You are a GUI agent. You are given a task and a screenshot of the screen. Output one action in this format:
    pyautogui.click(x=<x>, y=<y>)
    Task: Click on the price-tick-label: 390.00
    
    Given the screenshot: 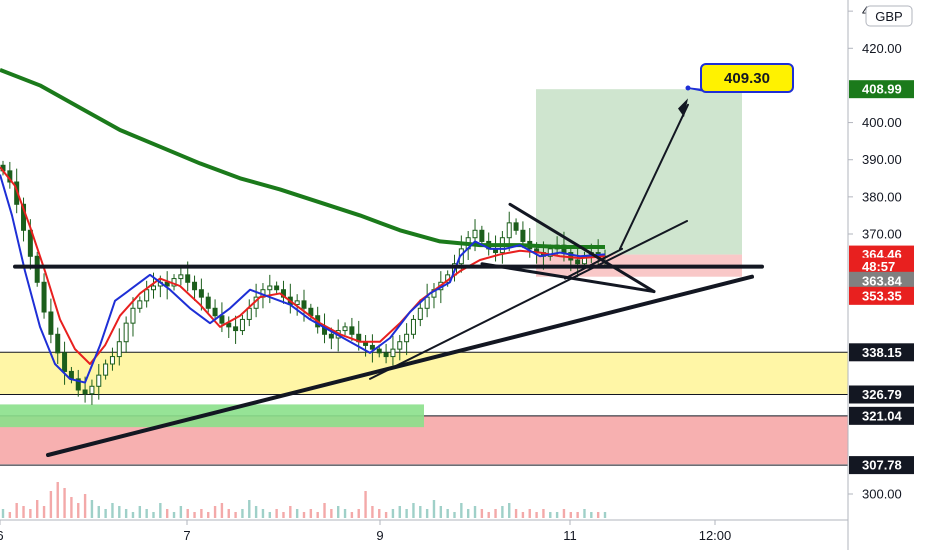 What is the action you would take?
    pyautogui.click(x=882, y=159)
    